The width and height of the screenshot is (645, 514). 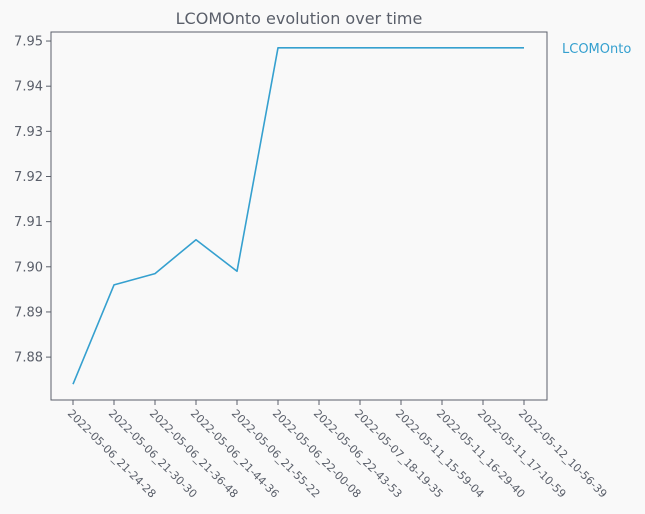 I want to click on legend: LCOMOnto, so click(x=596, y=49).